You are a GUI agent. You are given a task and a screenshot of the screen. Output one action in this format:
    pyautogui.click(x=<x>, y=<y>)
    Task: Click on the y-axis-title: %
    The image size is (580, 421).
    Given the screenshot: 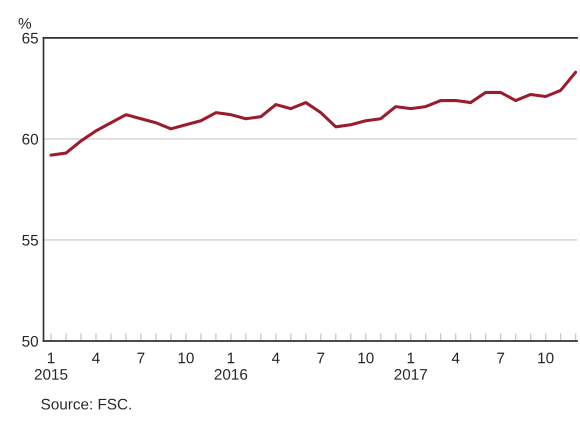 What is the action you would take?
    pyautogui.click(x=25, y=23)
    